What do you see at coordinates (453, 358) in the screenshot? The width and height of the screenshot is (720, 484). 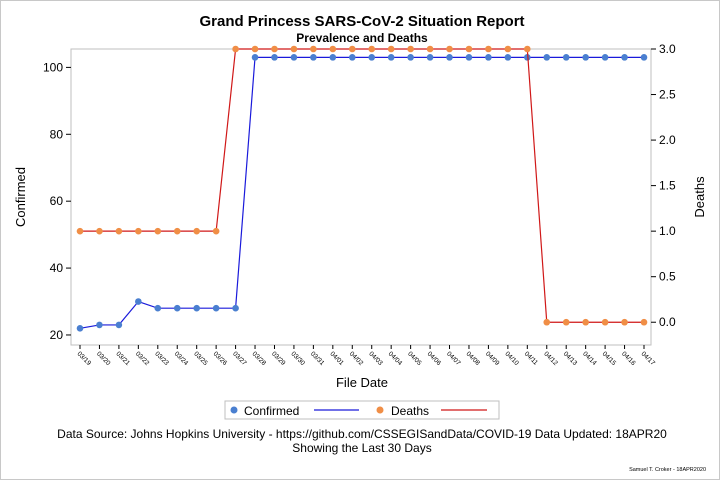 I see `x-tick-label: 04/07` at bounding box center [453, 358].